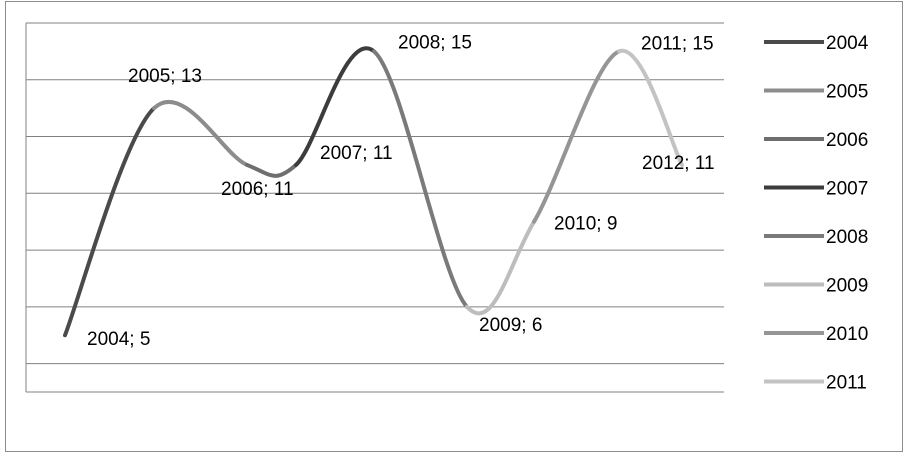  What do you see at coordinates (576, 136) in the screenshot?
I see `series-line-2010` at bounding box center [576, 136].